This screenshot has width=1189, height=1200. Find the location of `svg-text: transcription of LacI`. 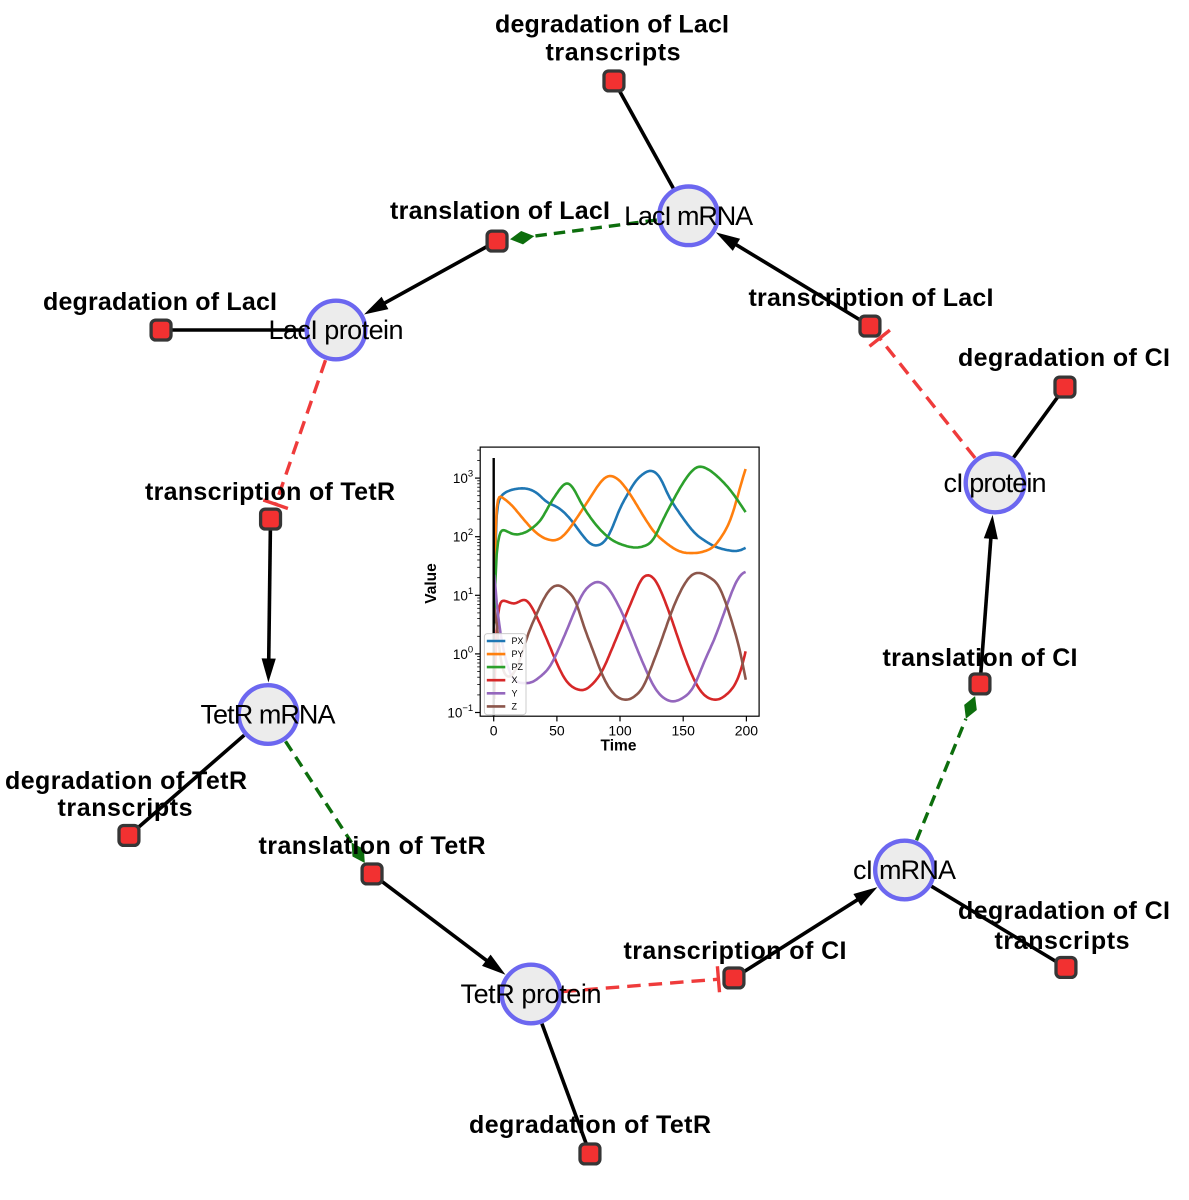

svg-text: transcription of LacI is located at coordinates (871, 298).